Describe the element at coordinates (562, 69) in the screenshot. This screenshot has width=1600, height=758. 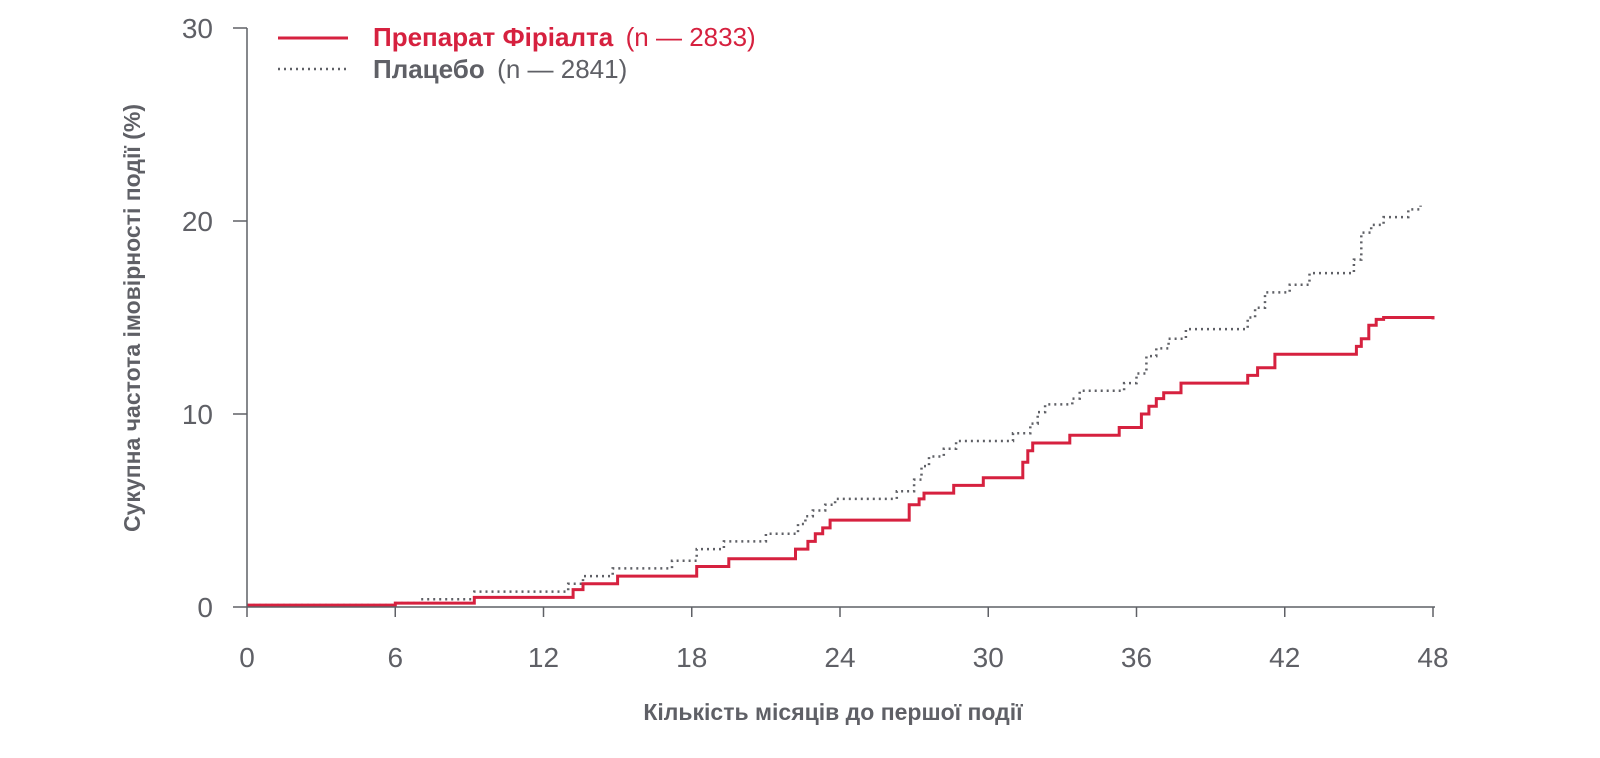
I see `legend-n-placebo: (n — 2841)` at that location.